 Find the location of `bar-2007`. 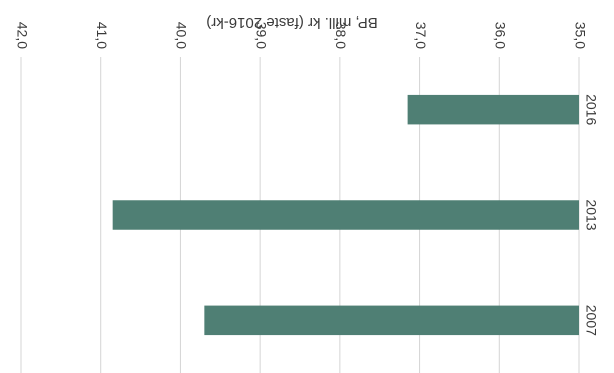

bar-2007 is located at coordinates (391, 320).